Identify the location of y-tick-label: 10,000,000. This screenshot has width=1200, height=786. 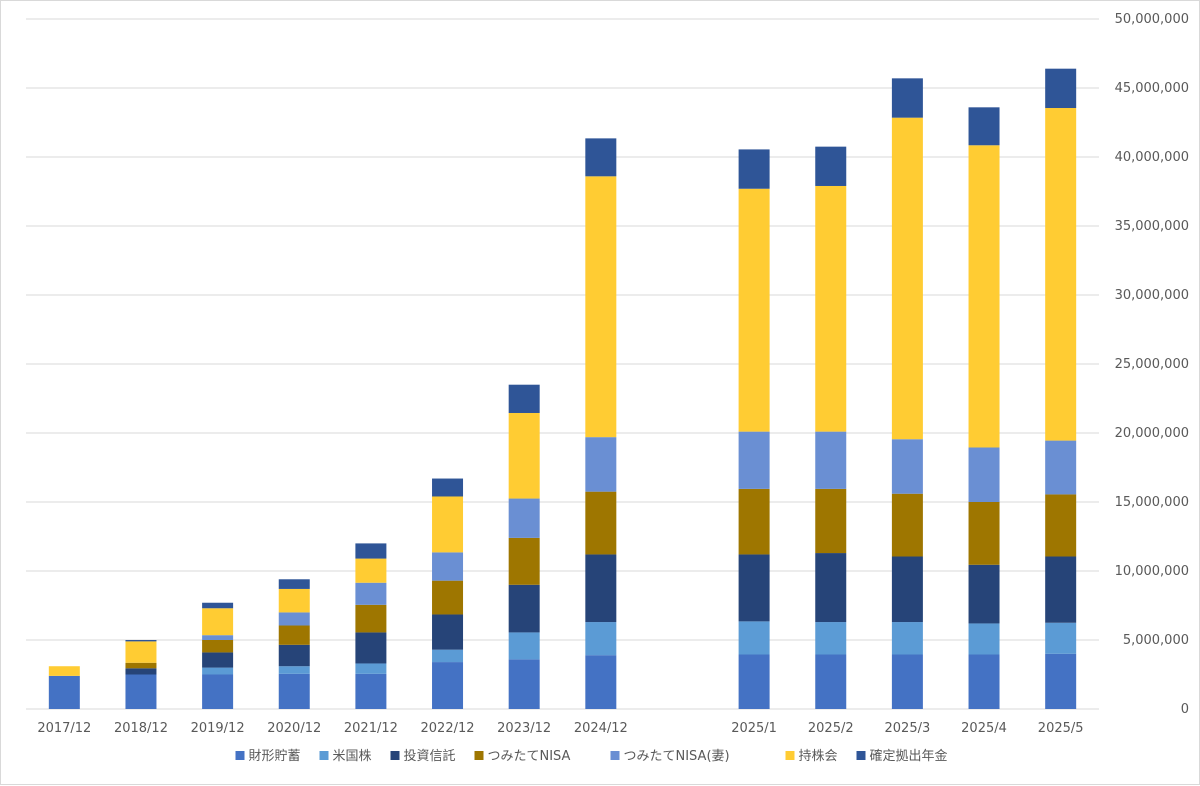
(1152, 571).